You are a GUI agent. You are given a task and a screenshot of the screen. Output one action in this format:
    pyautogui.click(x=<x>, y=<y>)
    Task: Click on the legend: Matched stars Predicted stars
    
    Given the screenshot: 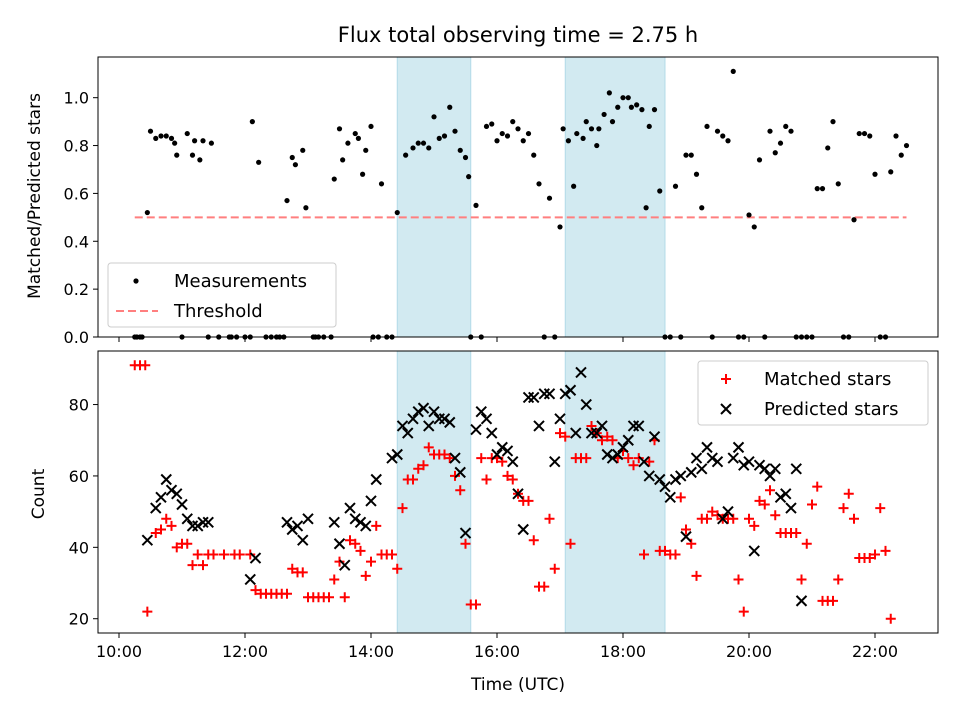 What is the action you would take?
    pyautogui.click(x=813, y=393)
    